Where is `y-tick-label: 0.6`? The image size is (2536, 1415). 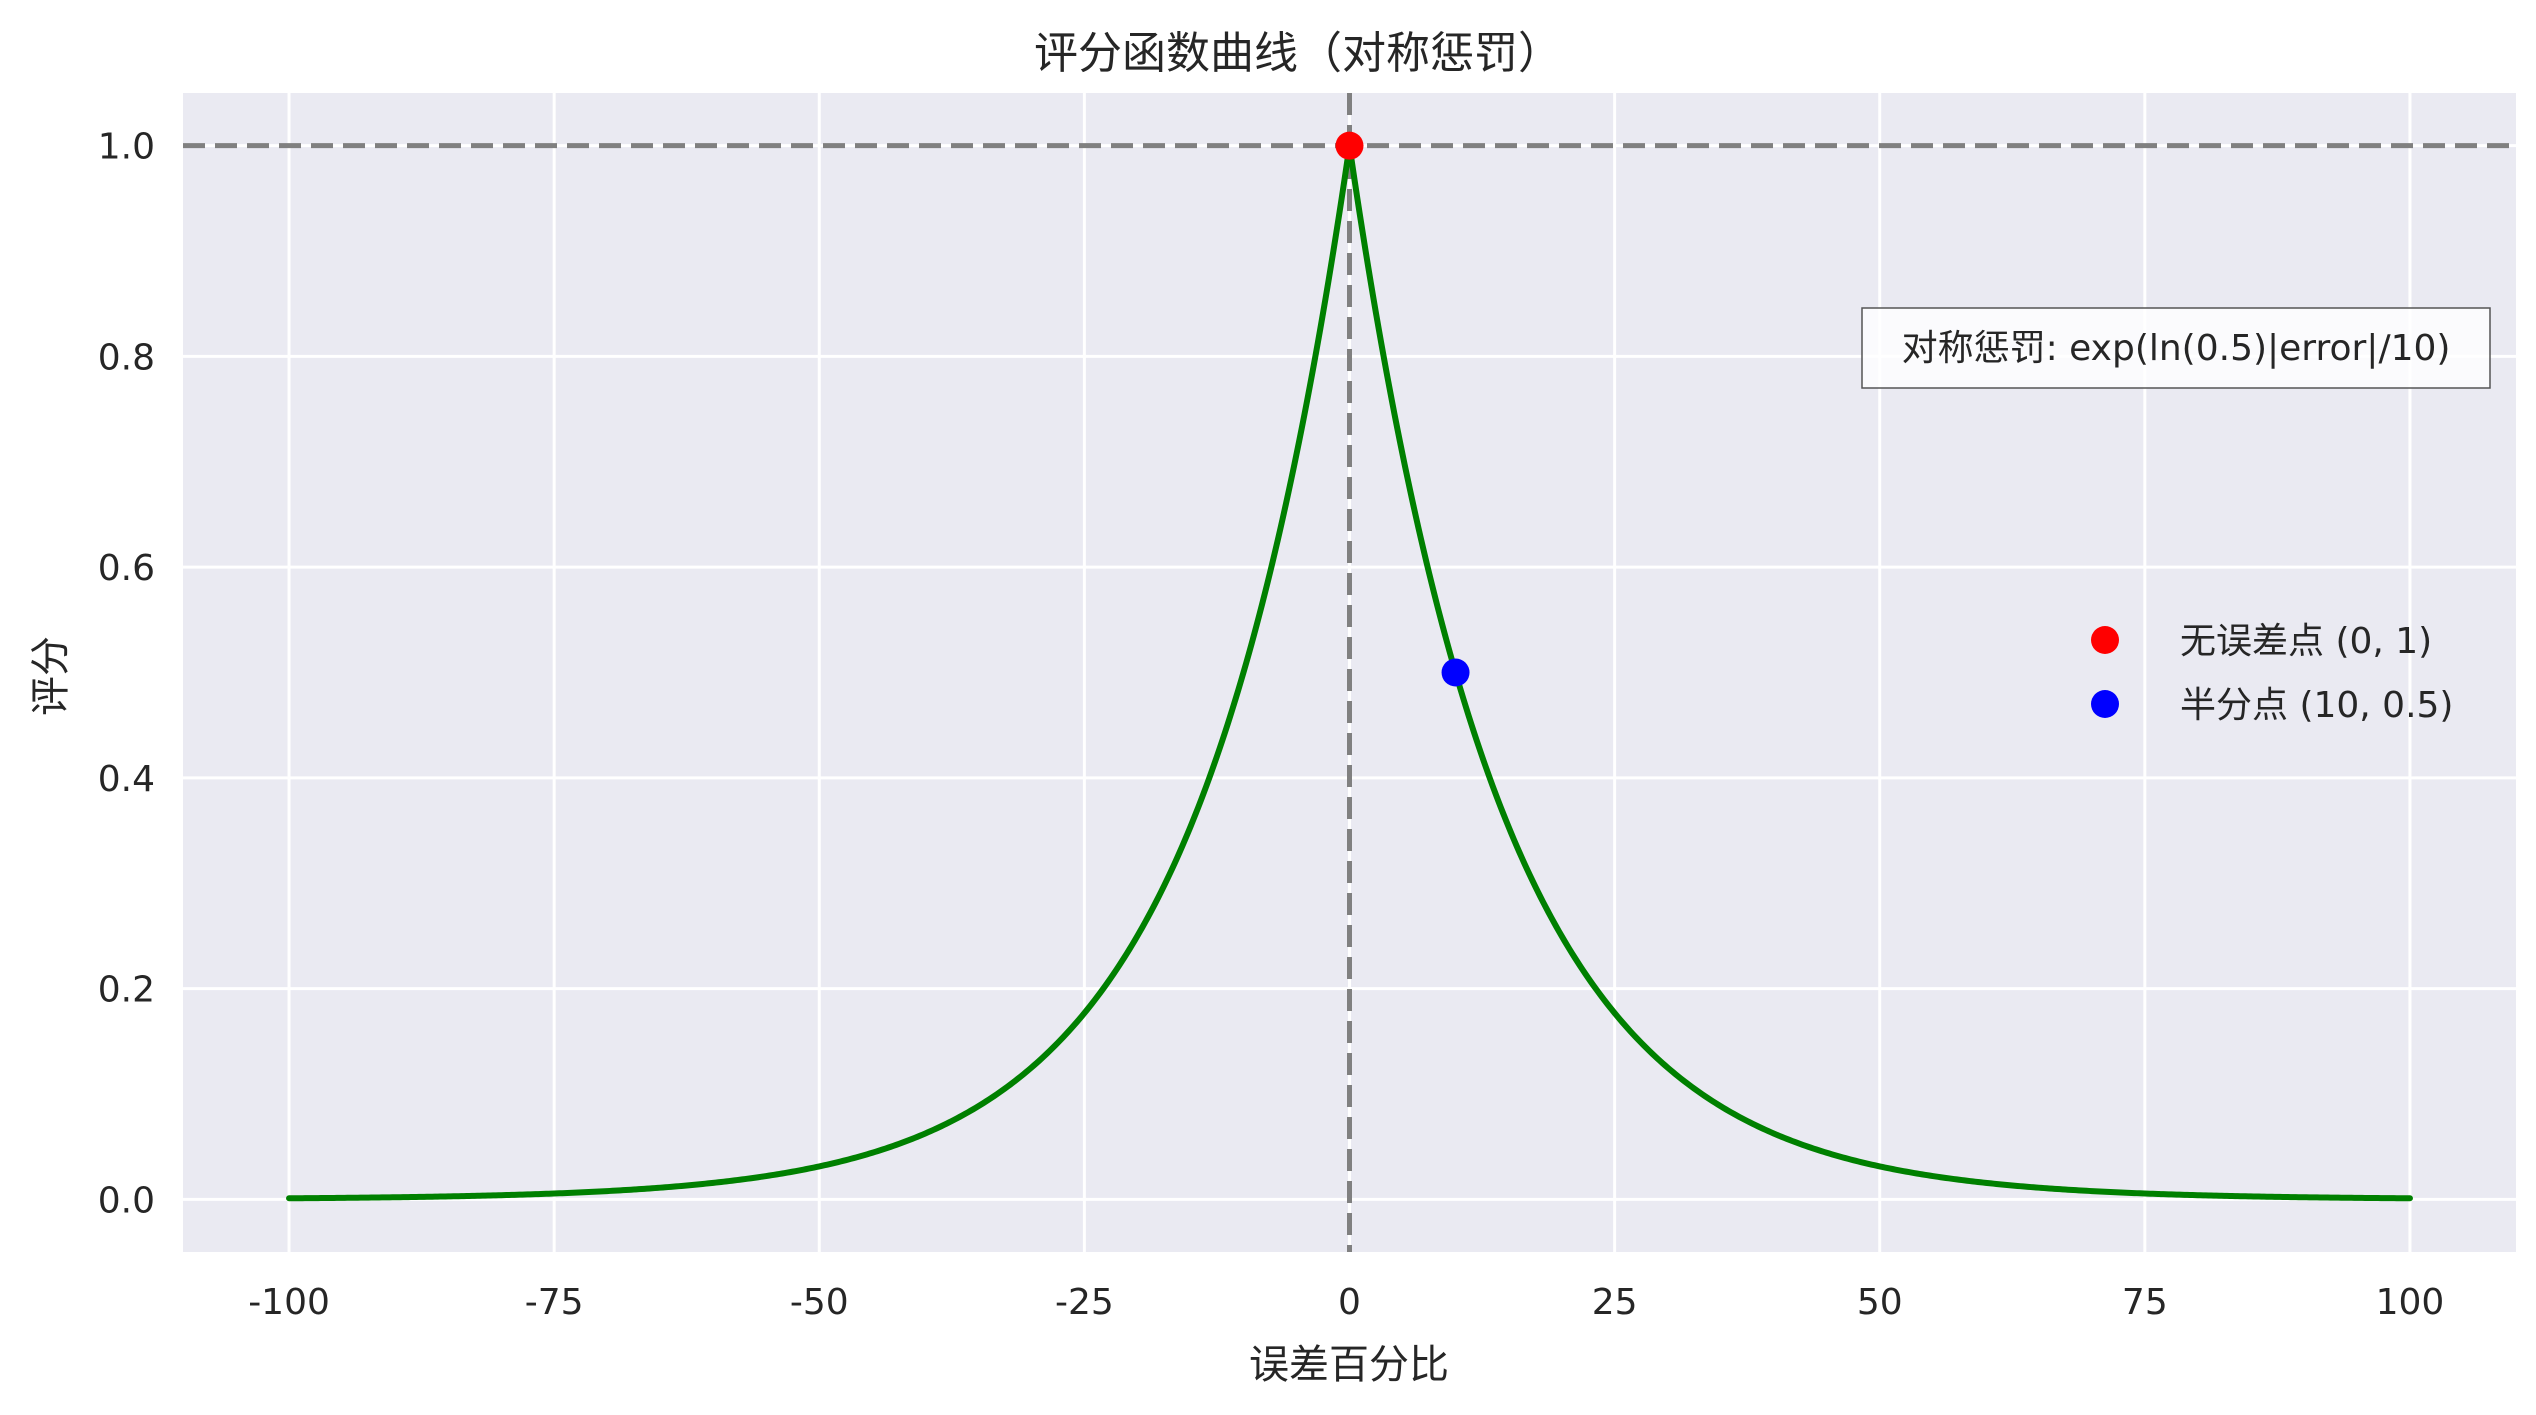
y-tick-label: 0.6 is located at coordinates (126, 568).